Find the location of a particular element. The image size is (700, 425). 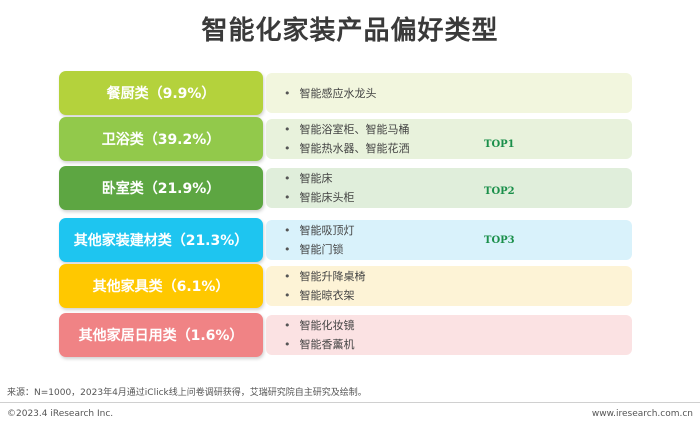

copyright: ©2023.4 iResearch Inc. is located at coordinates (60, 414).